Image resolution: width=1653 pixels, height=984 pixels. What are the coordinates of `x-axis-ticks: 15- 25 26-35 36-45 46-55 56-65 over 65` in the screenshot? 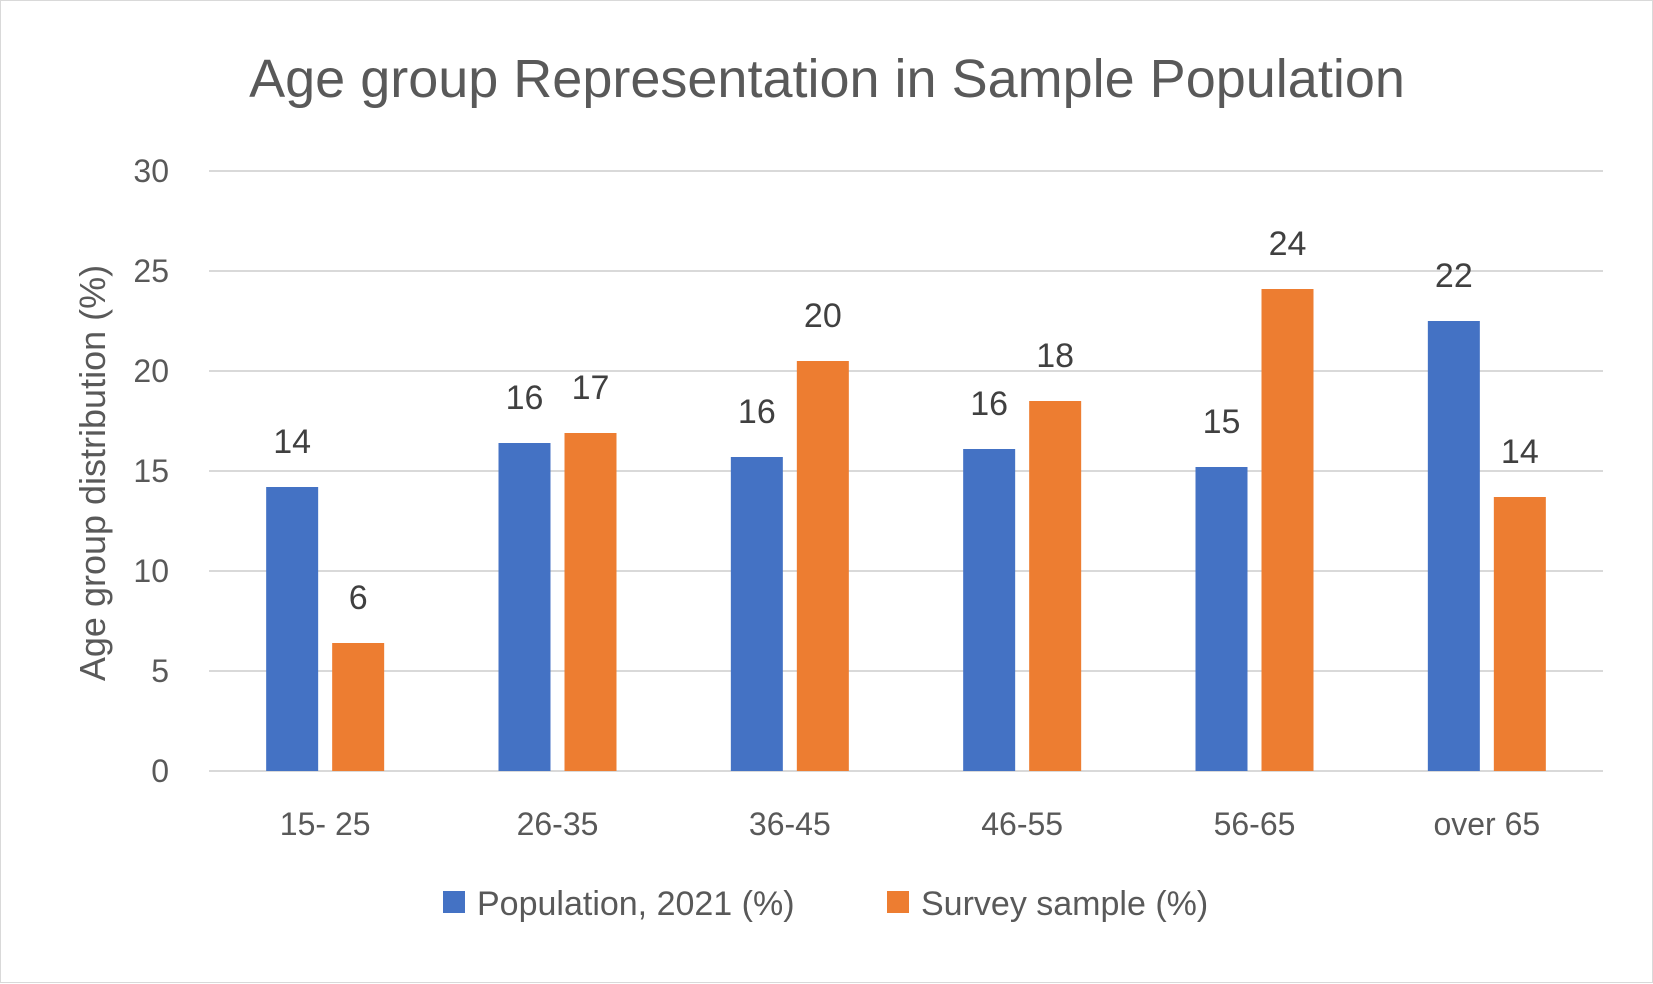 It's located at (910, 824).